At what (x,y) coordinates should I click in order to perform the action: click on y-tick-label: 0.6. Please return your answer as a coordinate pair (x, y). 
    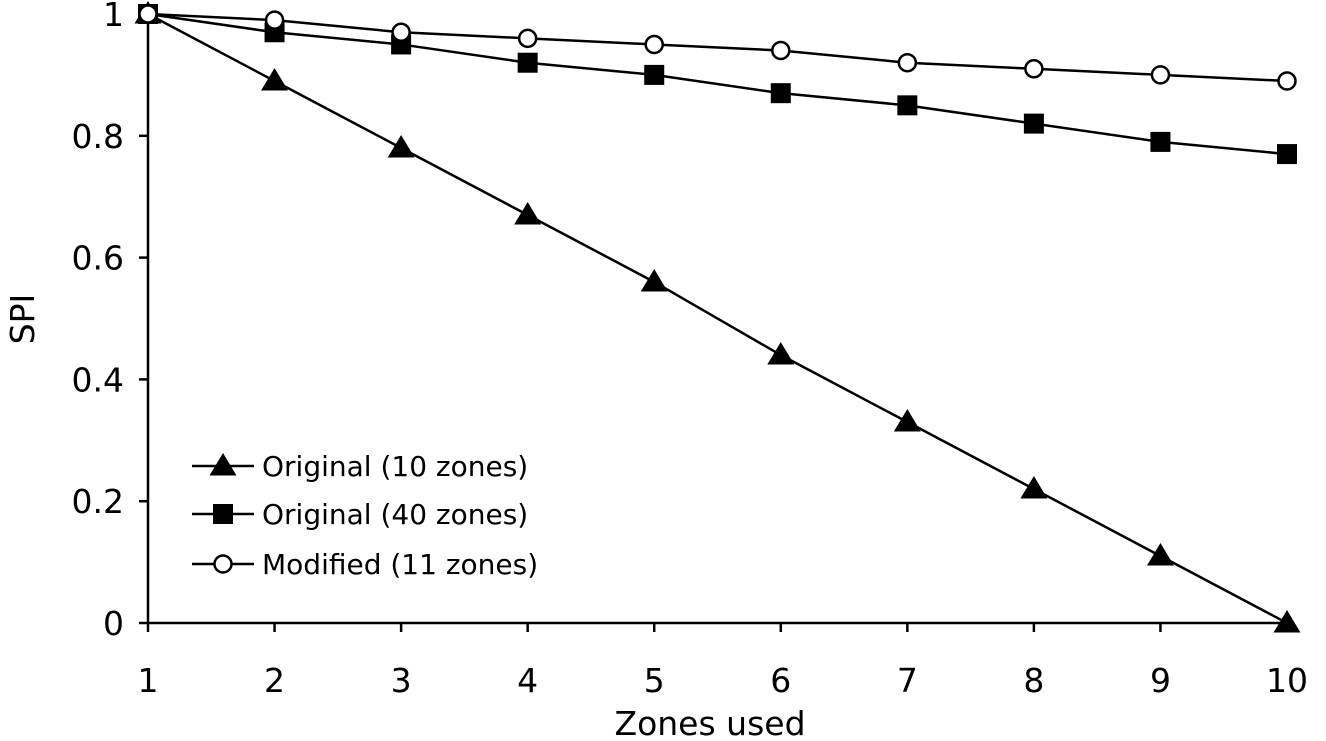
    Looking at the image, I should click on (98, 258).